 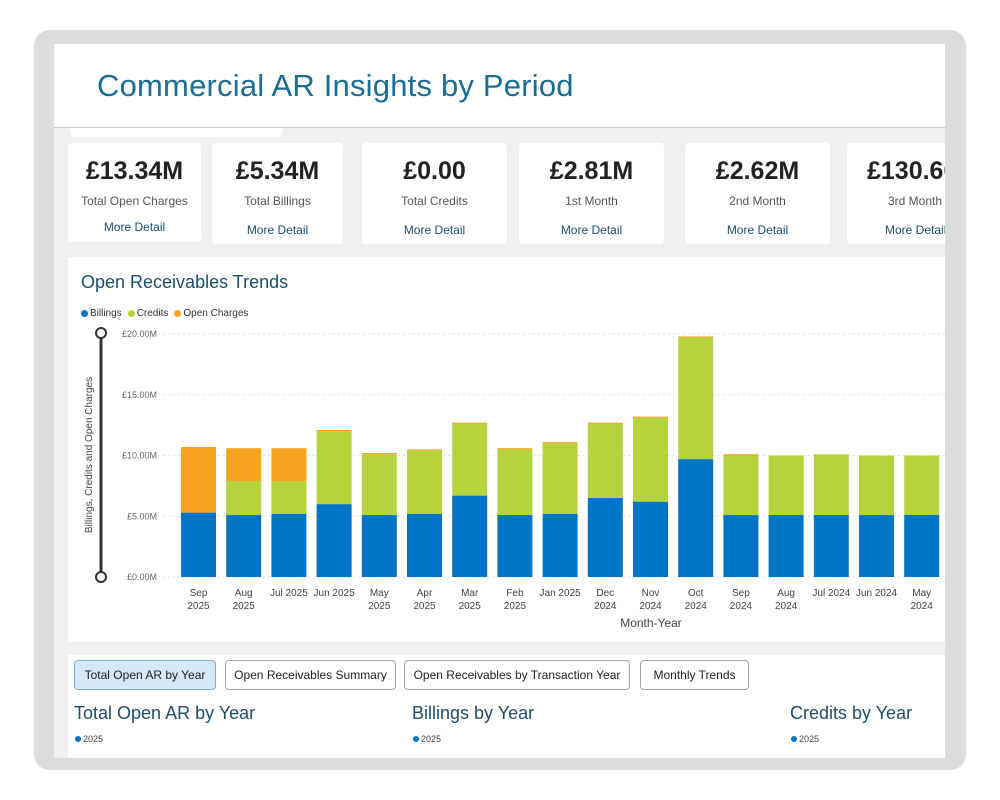 I want to click on y-zoom-slider-handle-top, so click(x=101, y=333).